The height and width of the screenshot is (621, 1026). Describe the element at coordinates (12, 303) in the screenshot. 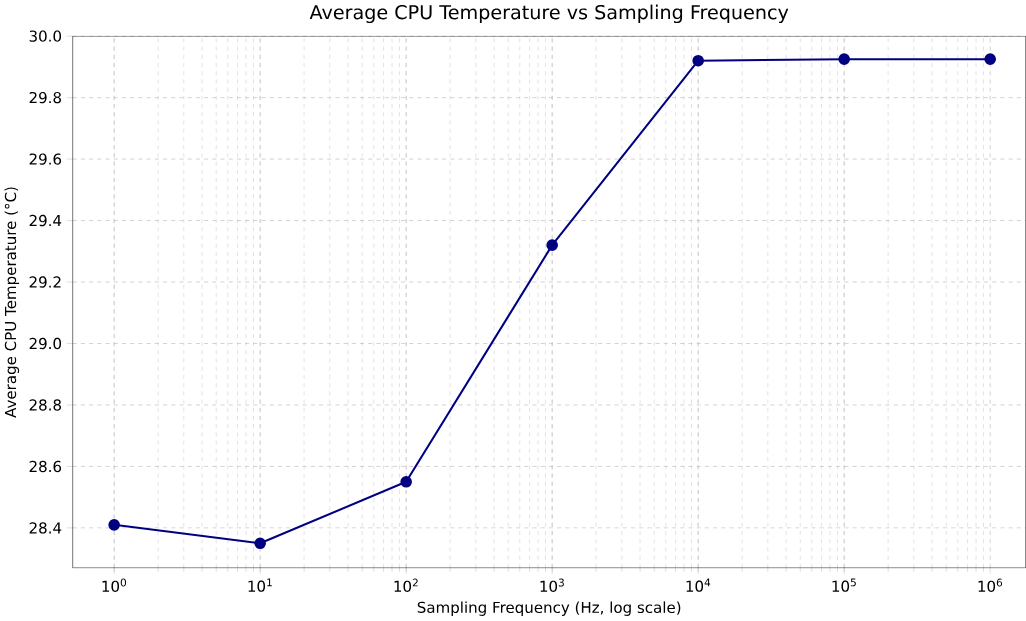

I see `y-axis-title: Average CPU Temperature (°C)` at that location.